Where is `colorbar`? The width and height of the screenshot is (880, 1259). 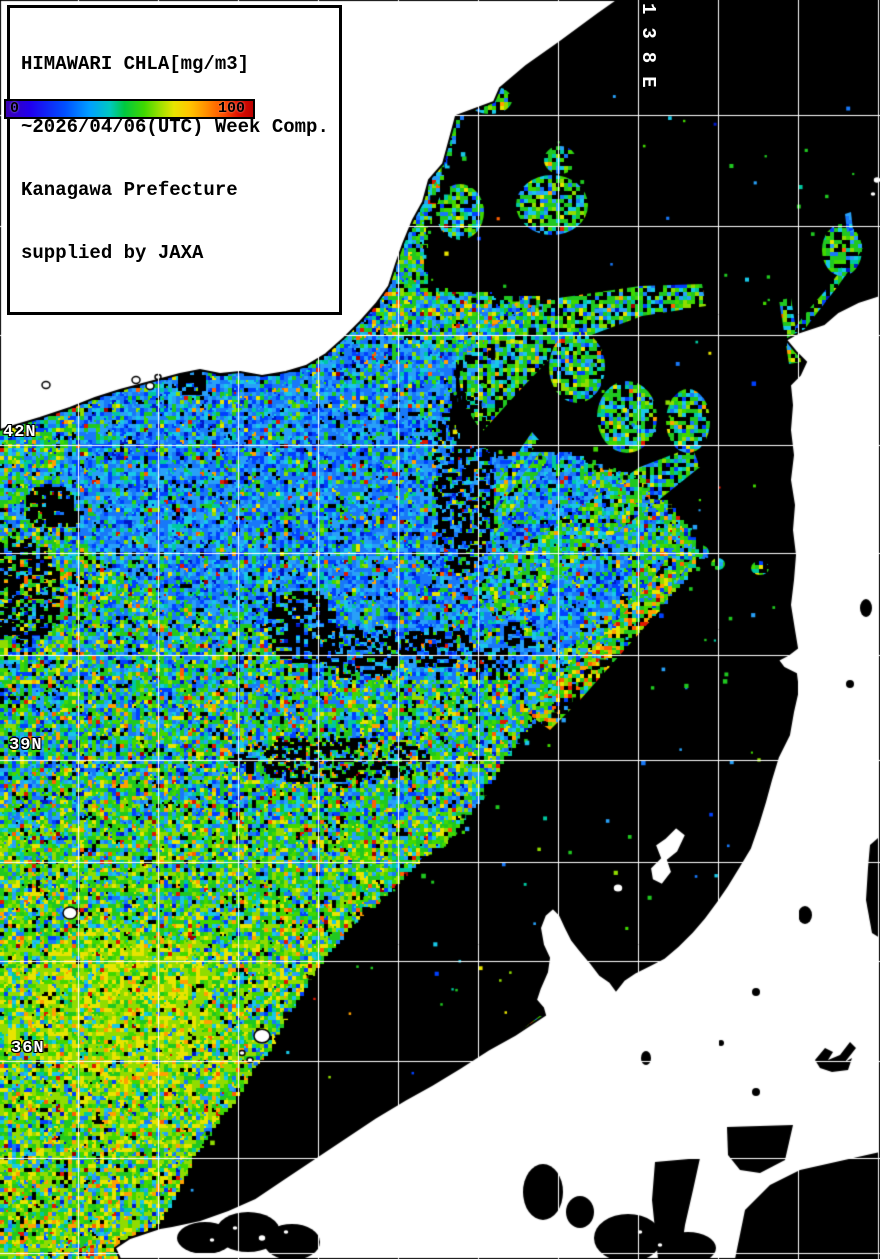 colorbar is located at coordinates (129, 109).